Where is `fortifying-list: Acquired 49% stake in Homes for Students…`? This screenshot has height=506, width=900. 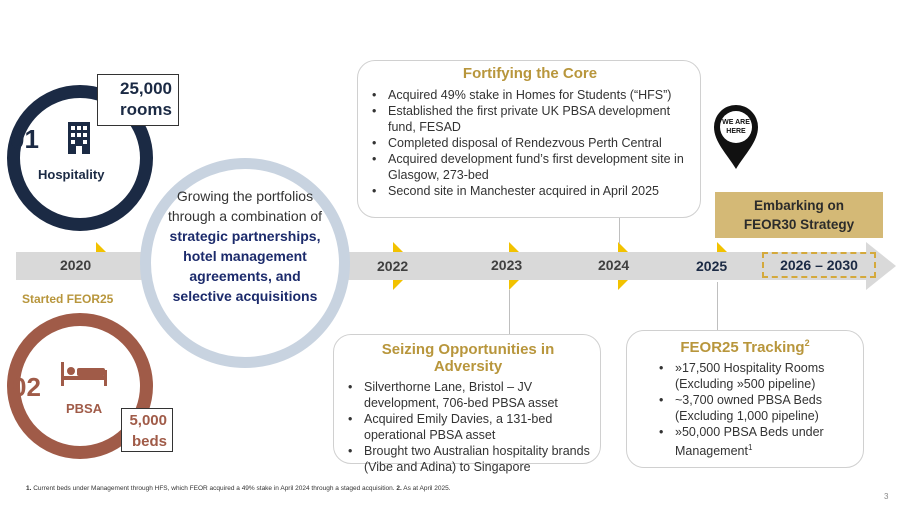
fortifying-list: Acquired 49% stake in Homes for Students… is located at coordinates (530, 143).